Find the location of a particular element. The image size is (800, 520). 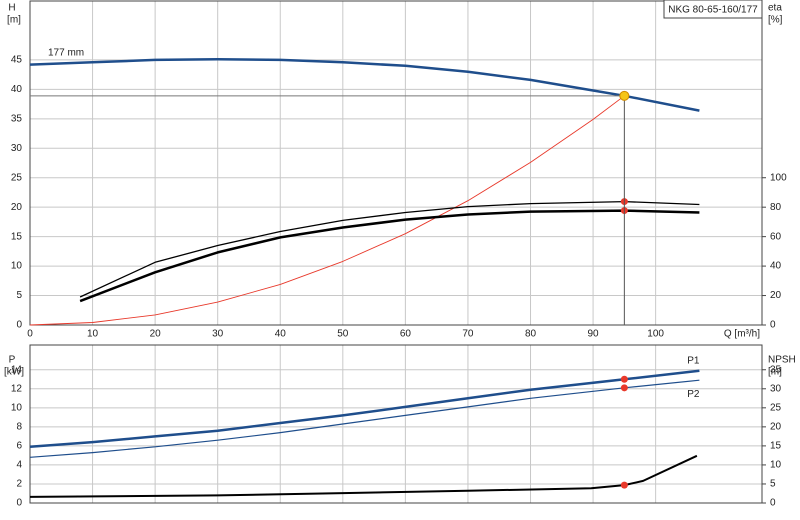

y-tick-label: 45 is located at coordinates (17, 60).